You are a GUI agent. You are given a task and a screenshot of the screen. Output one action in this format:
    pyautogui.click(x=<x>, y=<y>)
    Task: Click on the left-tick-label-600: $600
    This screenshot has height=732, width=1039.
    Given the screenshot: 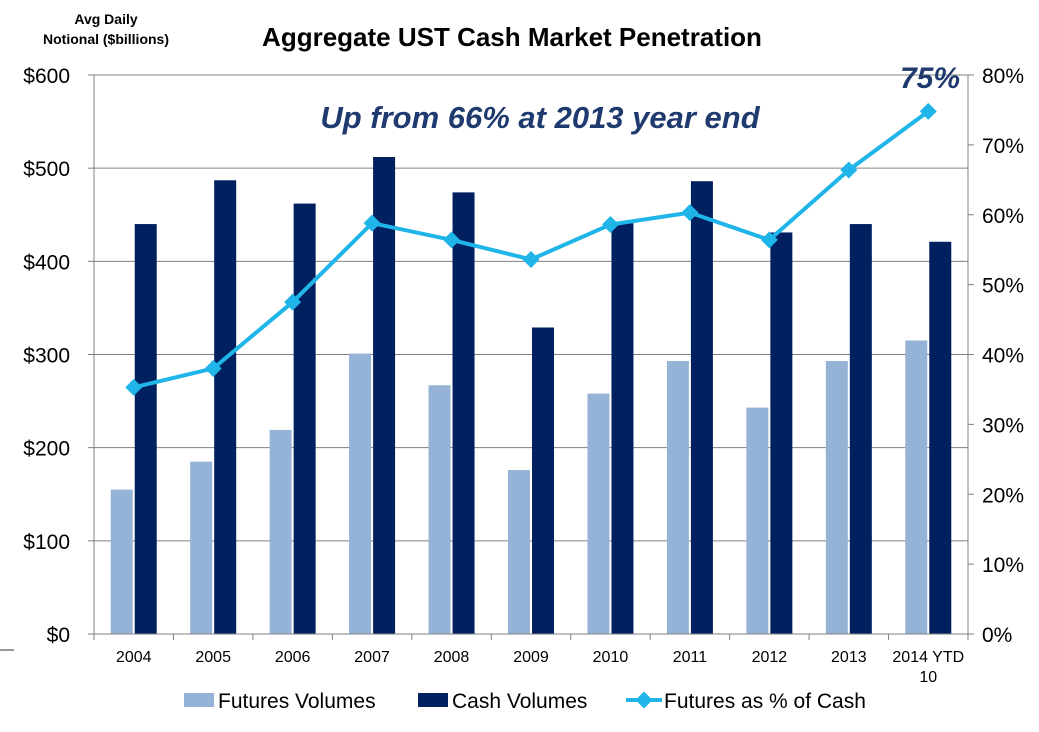 What is the action you would take?
    pyautogui.click(x=46, y=76)
    